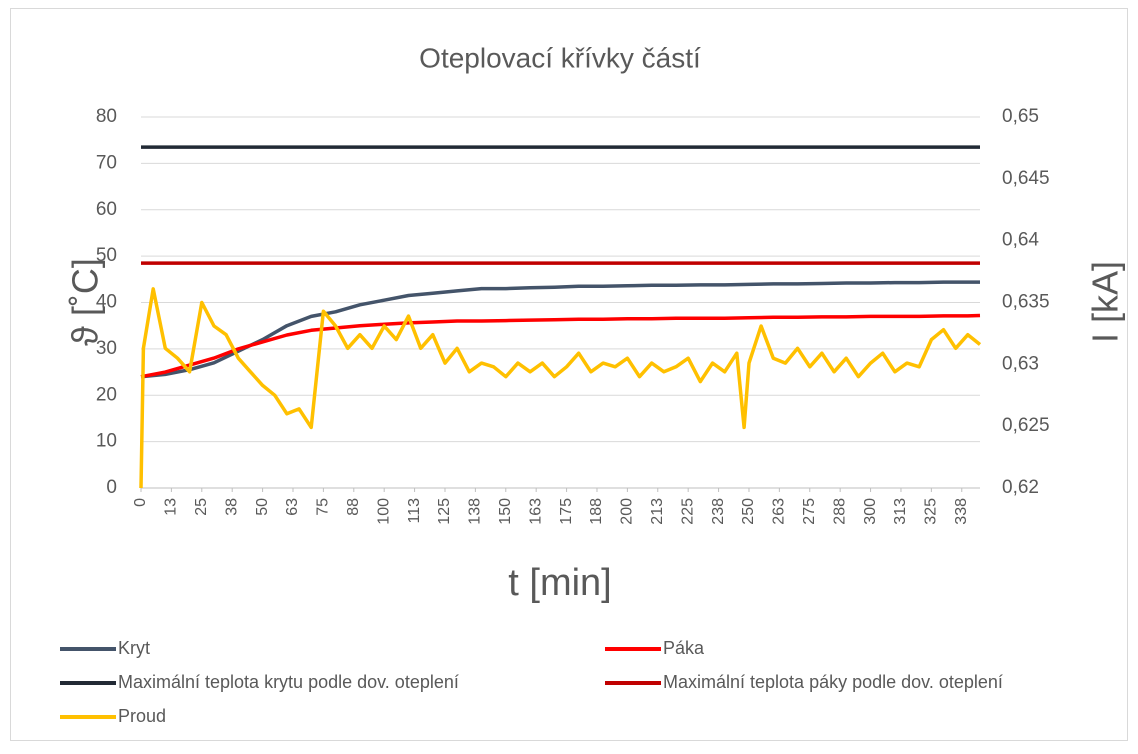 The width and height of the screenshot is (1138, 754). Describe the element at coordinates (111, 487) in the screenshot. I see `y-tick-label: 0` at that location.